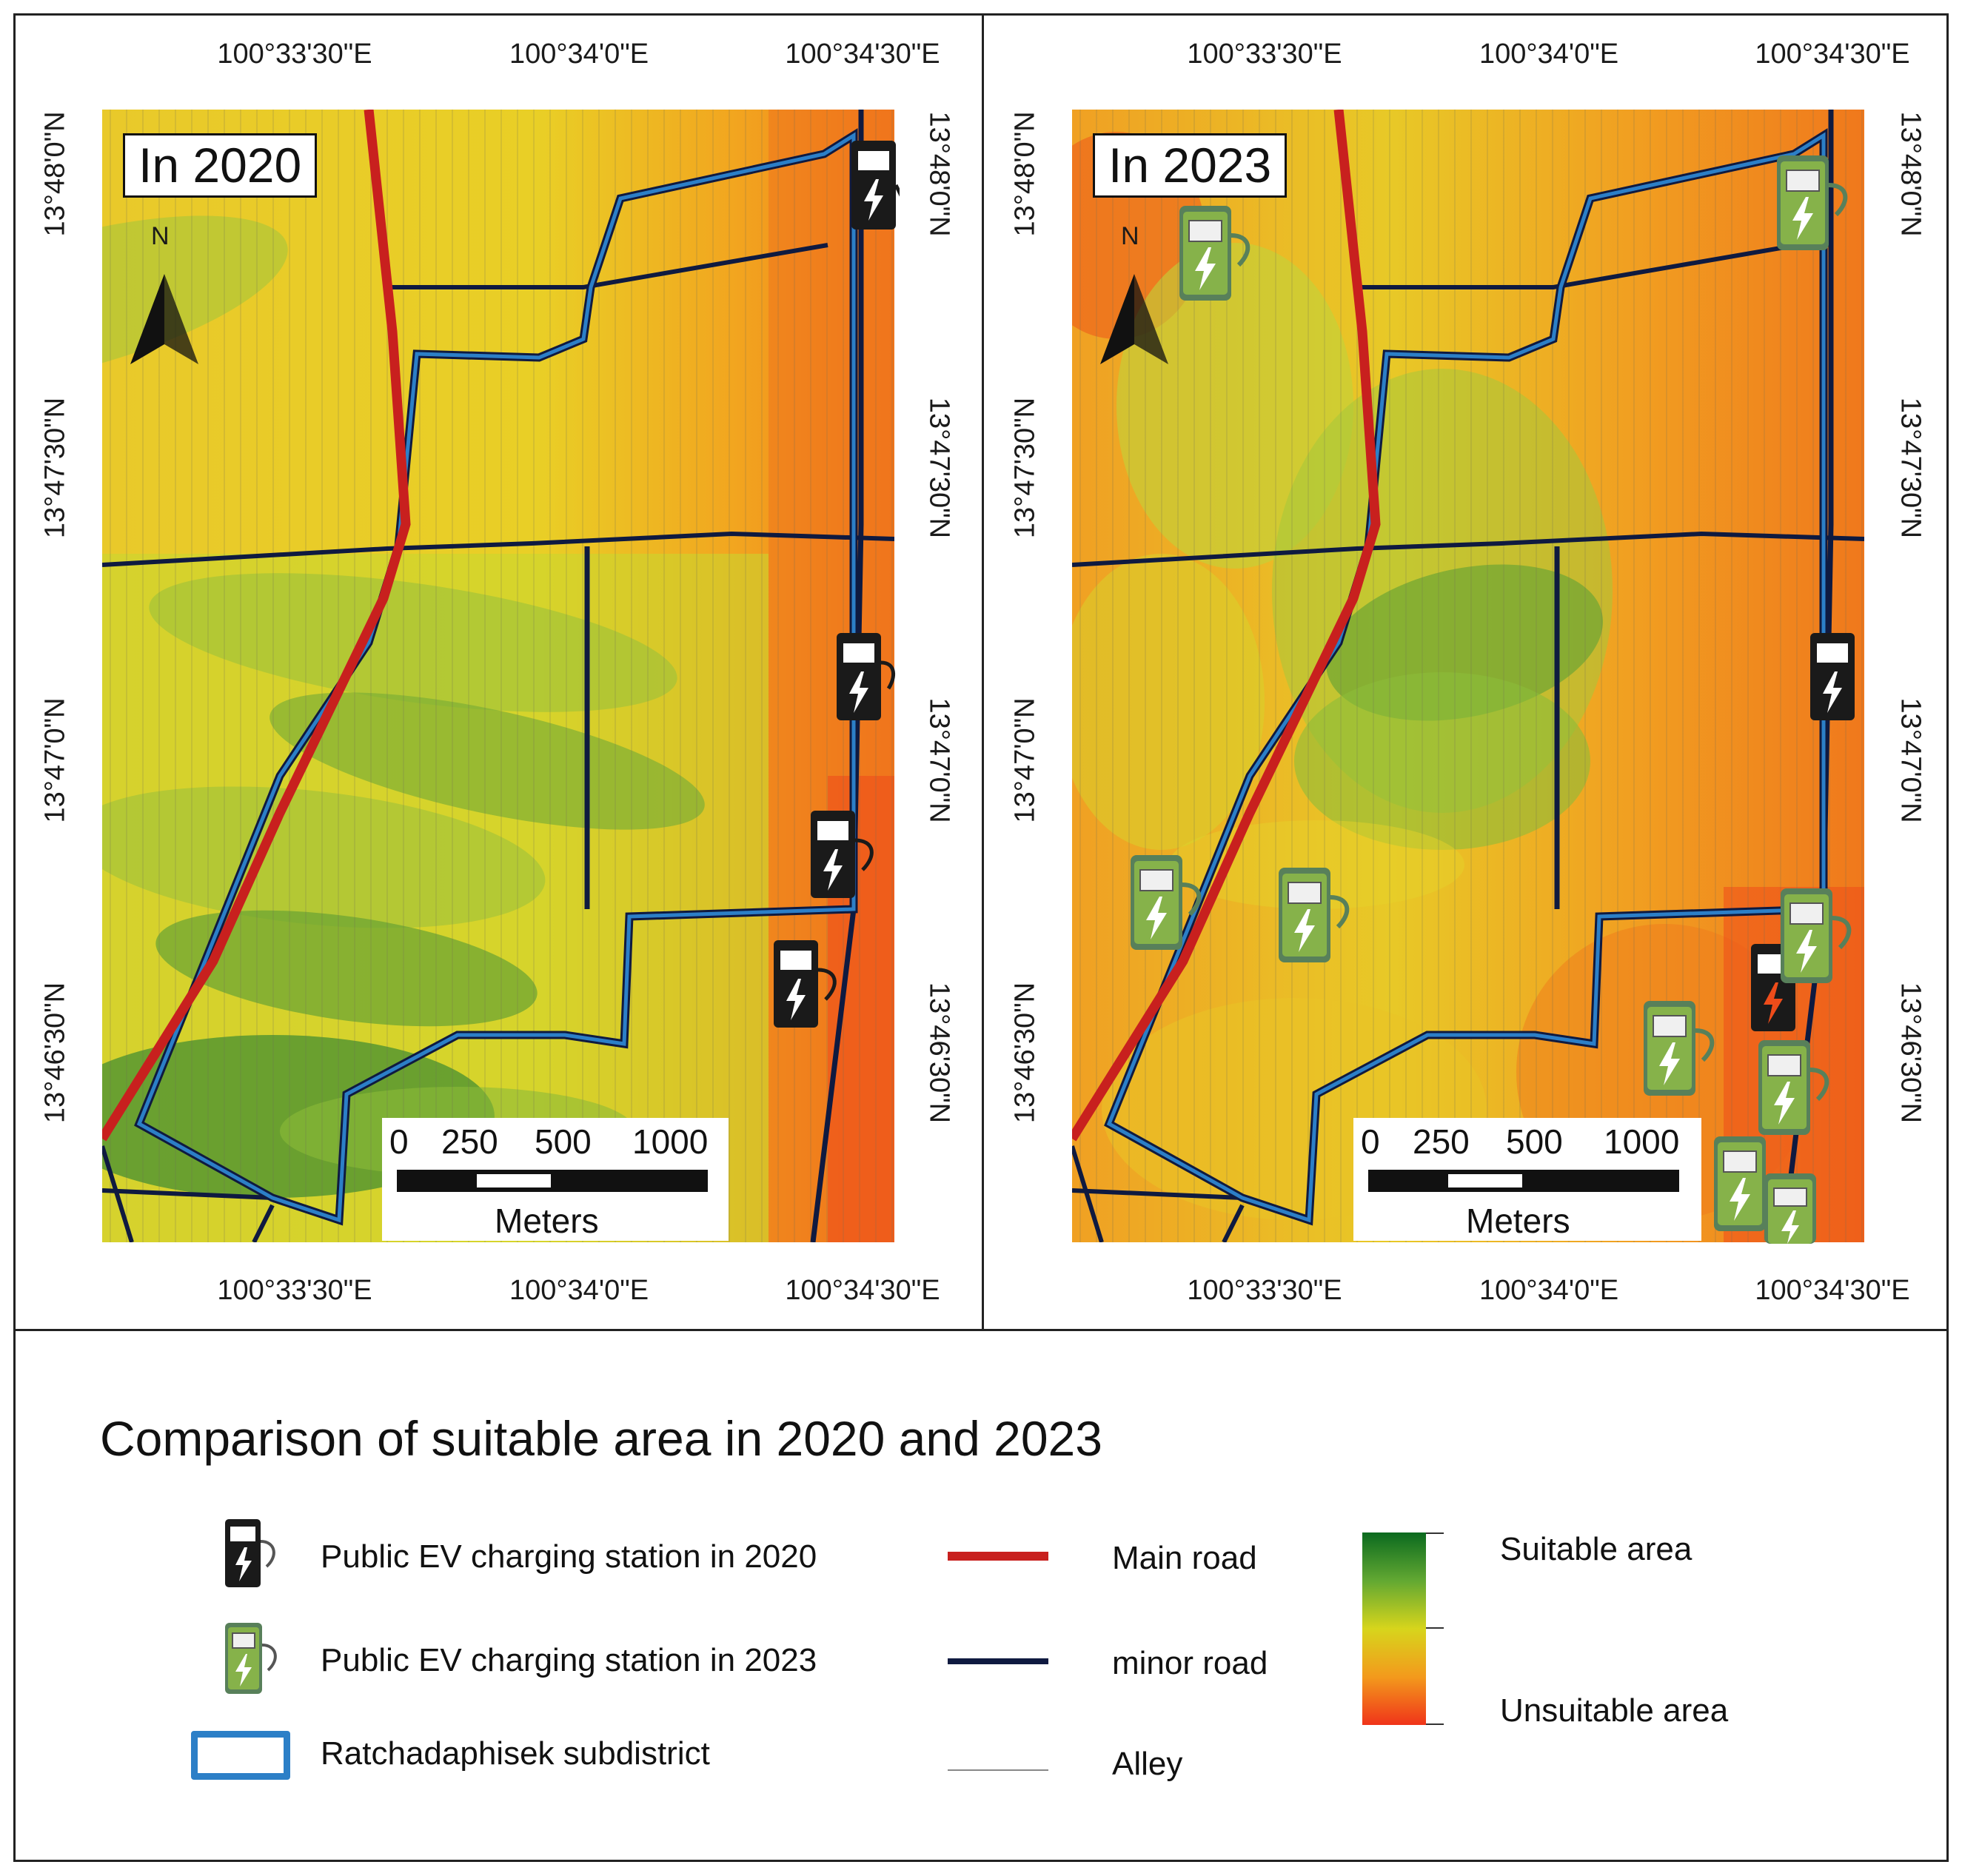 The width and height of the screenshot is (1962, 1876). What do you see at coordinates (1147, 1764) in the screenshot?
I see `legend-alley-label: Alley` at bounding box center [1147, 1764].